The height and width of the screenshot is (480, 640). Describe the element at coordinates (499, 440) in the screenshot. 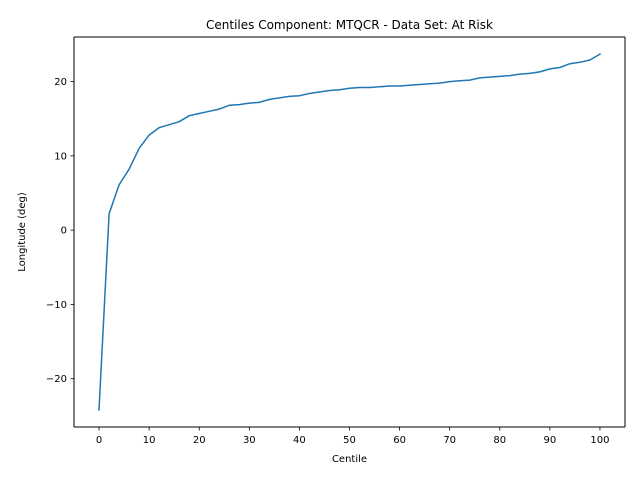

I see `x-tick-label: 80` at that location.